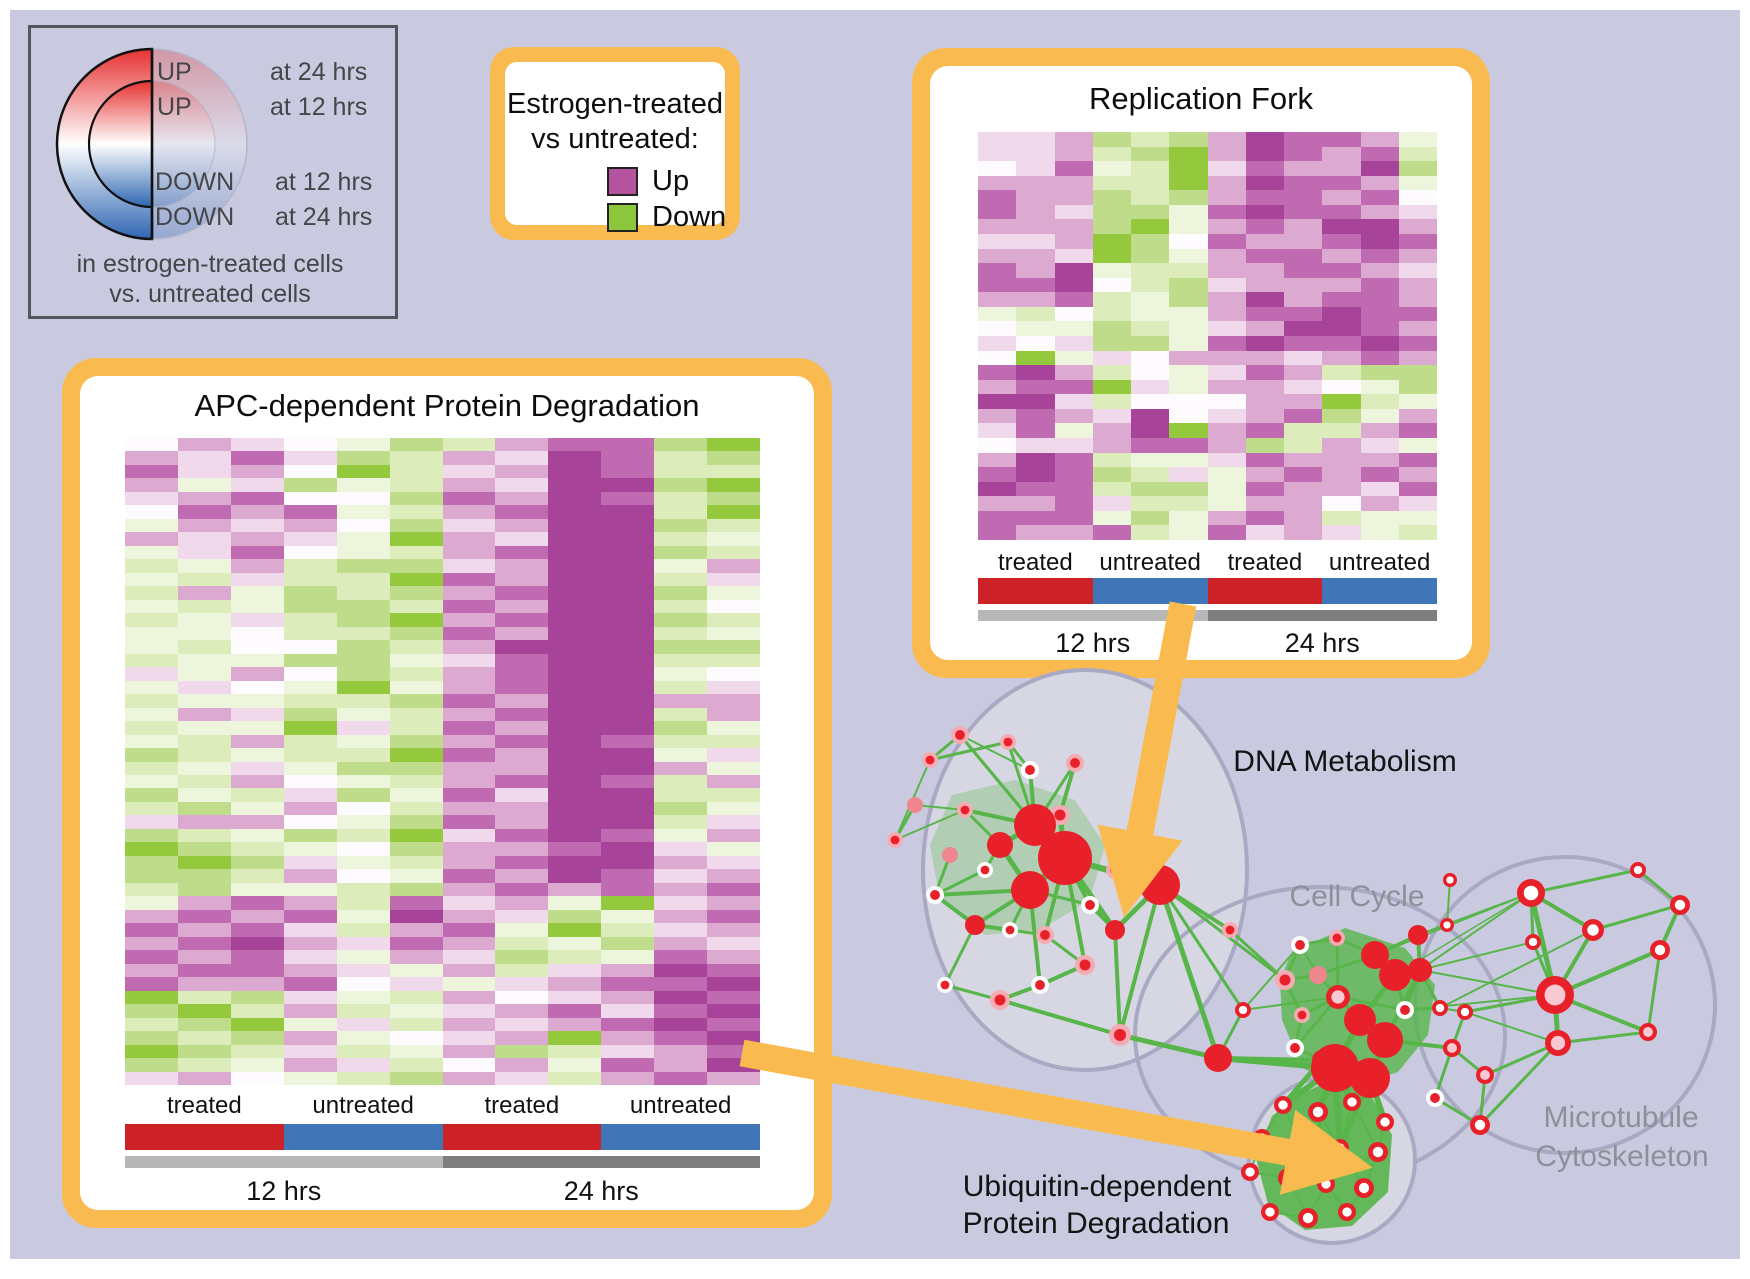 Image resolution: width=1750 pixels, height=1279 pixels. What do you see at coordinates (1347, 1212) in the screenshot?
I see `node-white-center` at bounding box center [1347, 1212].